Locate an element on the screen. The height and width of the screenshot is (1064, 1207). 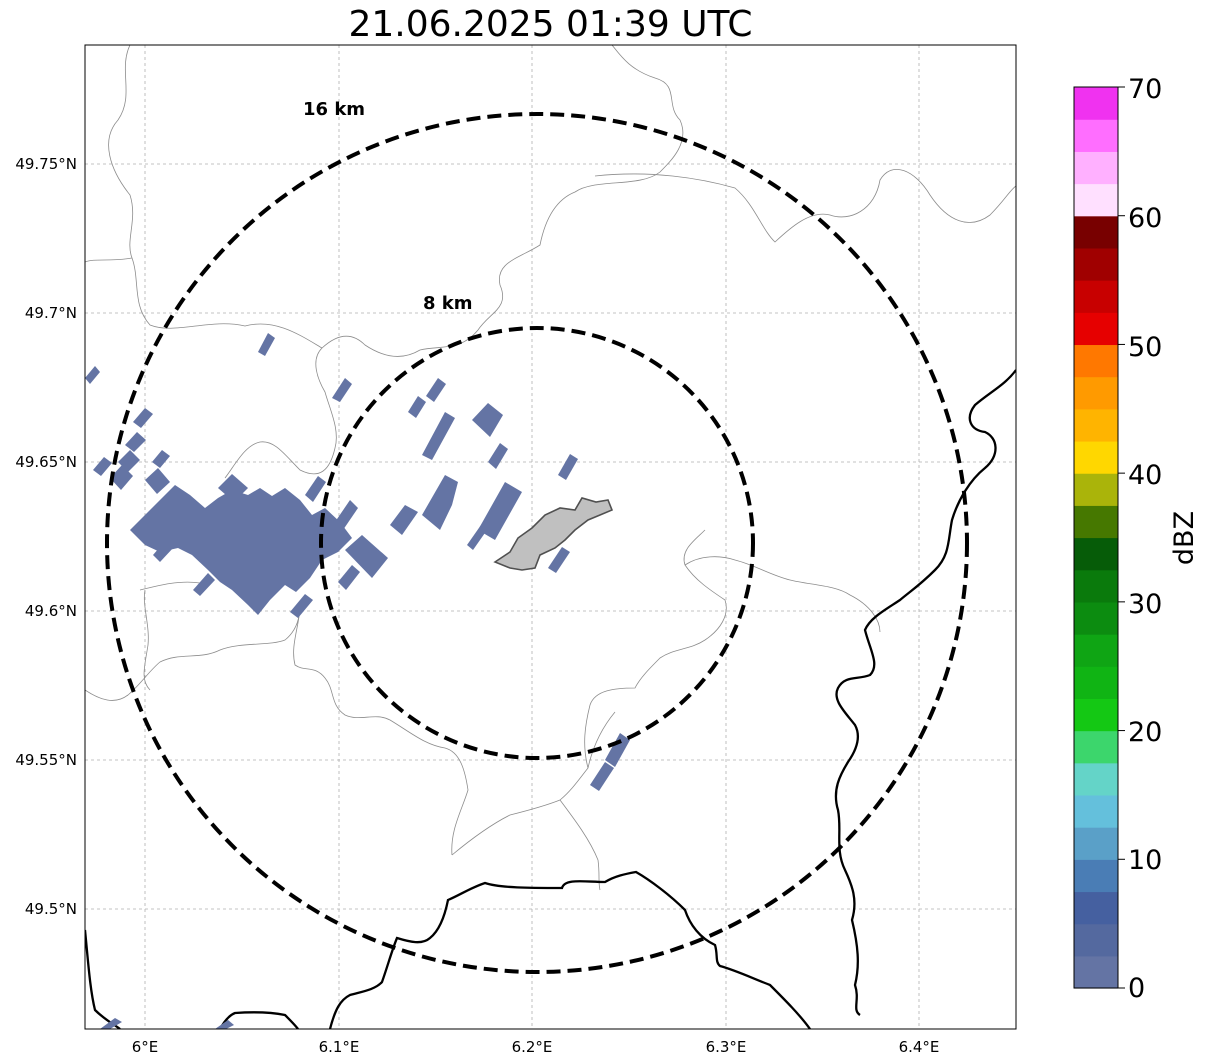
range-ring-8km is located at coordinates (537, 543).